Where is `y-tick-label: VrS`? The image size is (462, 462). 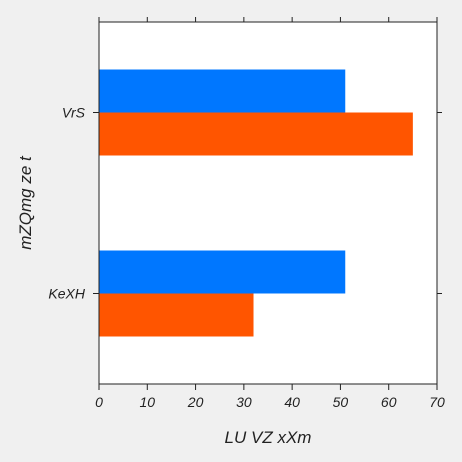
y-tick-label: VrS is located at coordinates (74, 113).